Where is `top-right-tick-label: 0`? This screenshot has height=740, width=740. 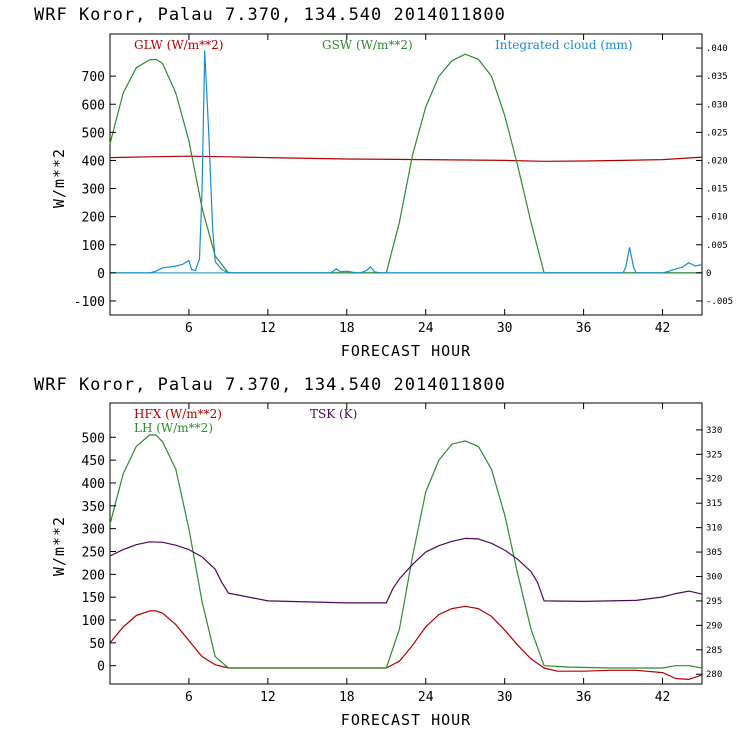 top-right-tick-label: 0 is located at coordinates (708, 274).